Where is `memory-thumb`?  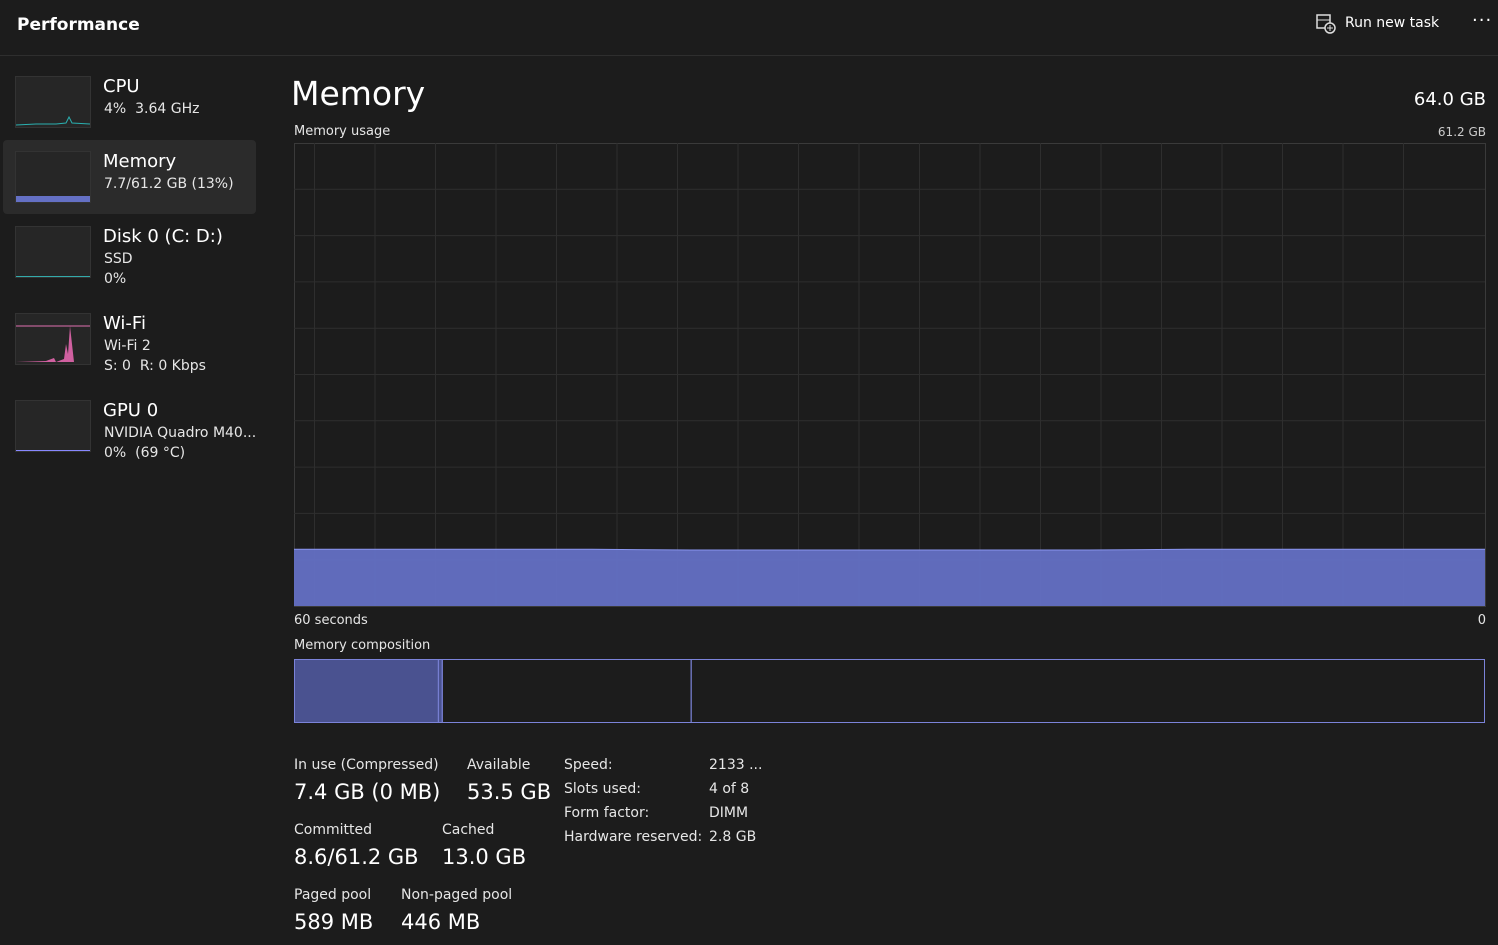 memory-thumb is located at coordinates (53, 177).